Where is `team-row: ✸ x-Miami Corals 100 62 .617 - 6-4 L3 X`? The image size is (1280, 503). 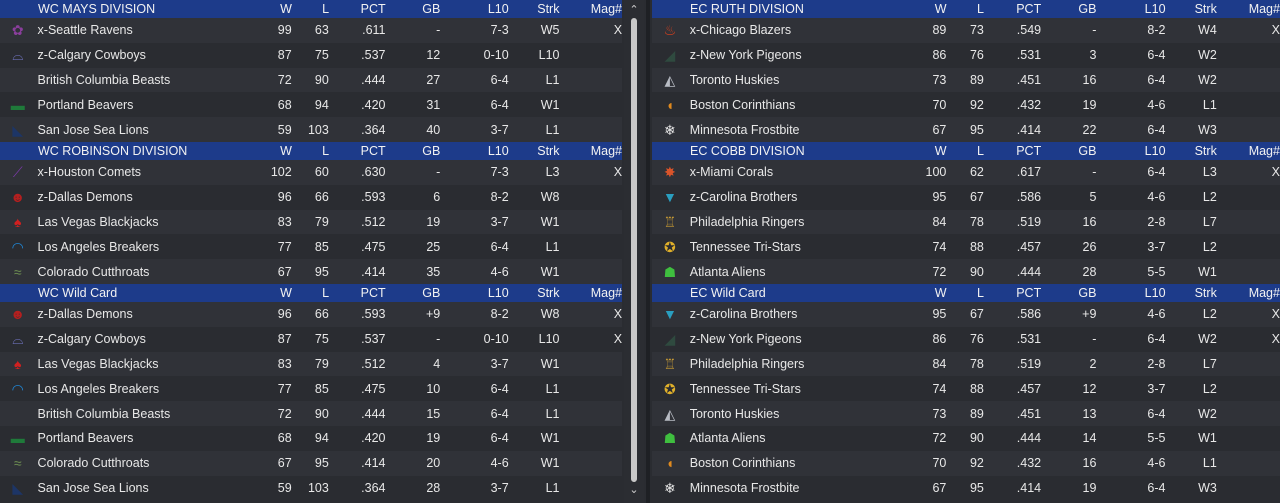 team-row: ✸ x-Miami Corals 100 62 .617 - 6-4 L3 X is located at coordinates (966, 172).